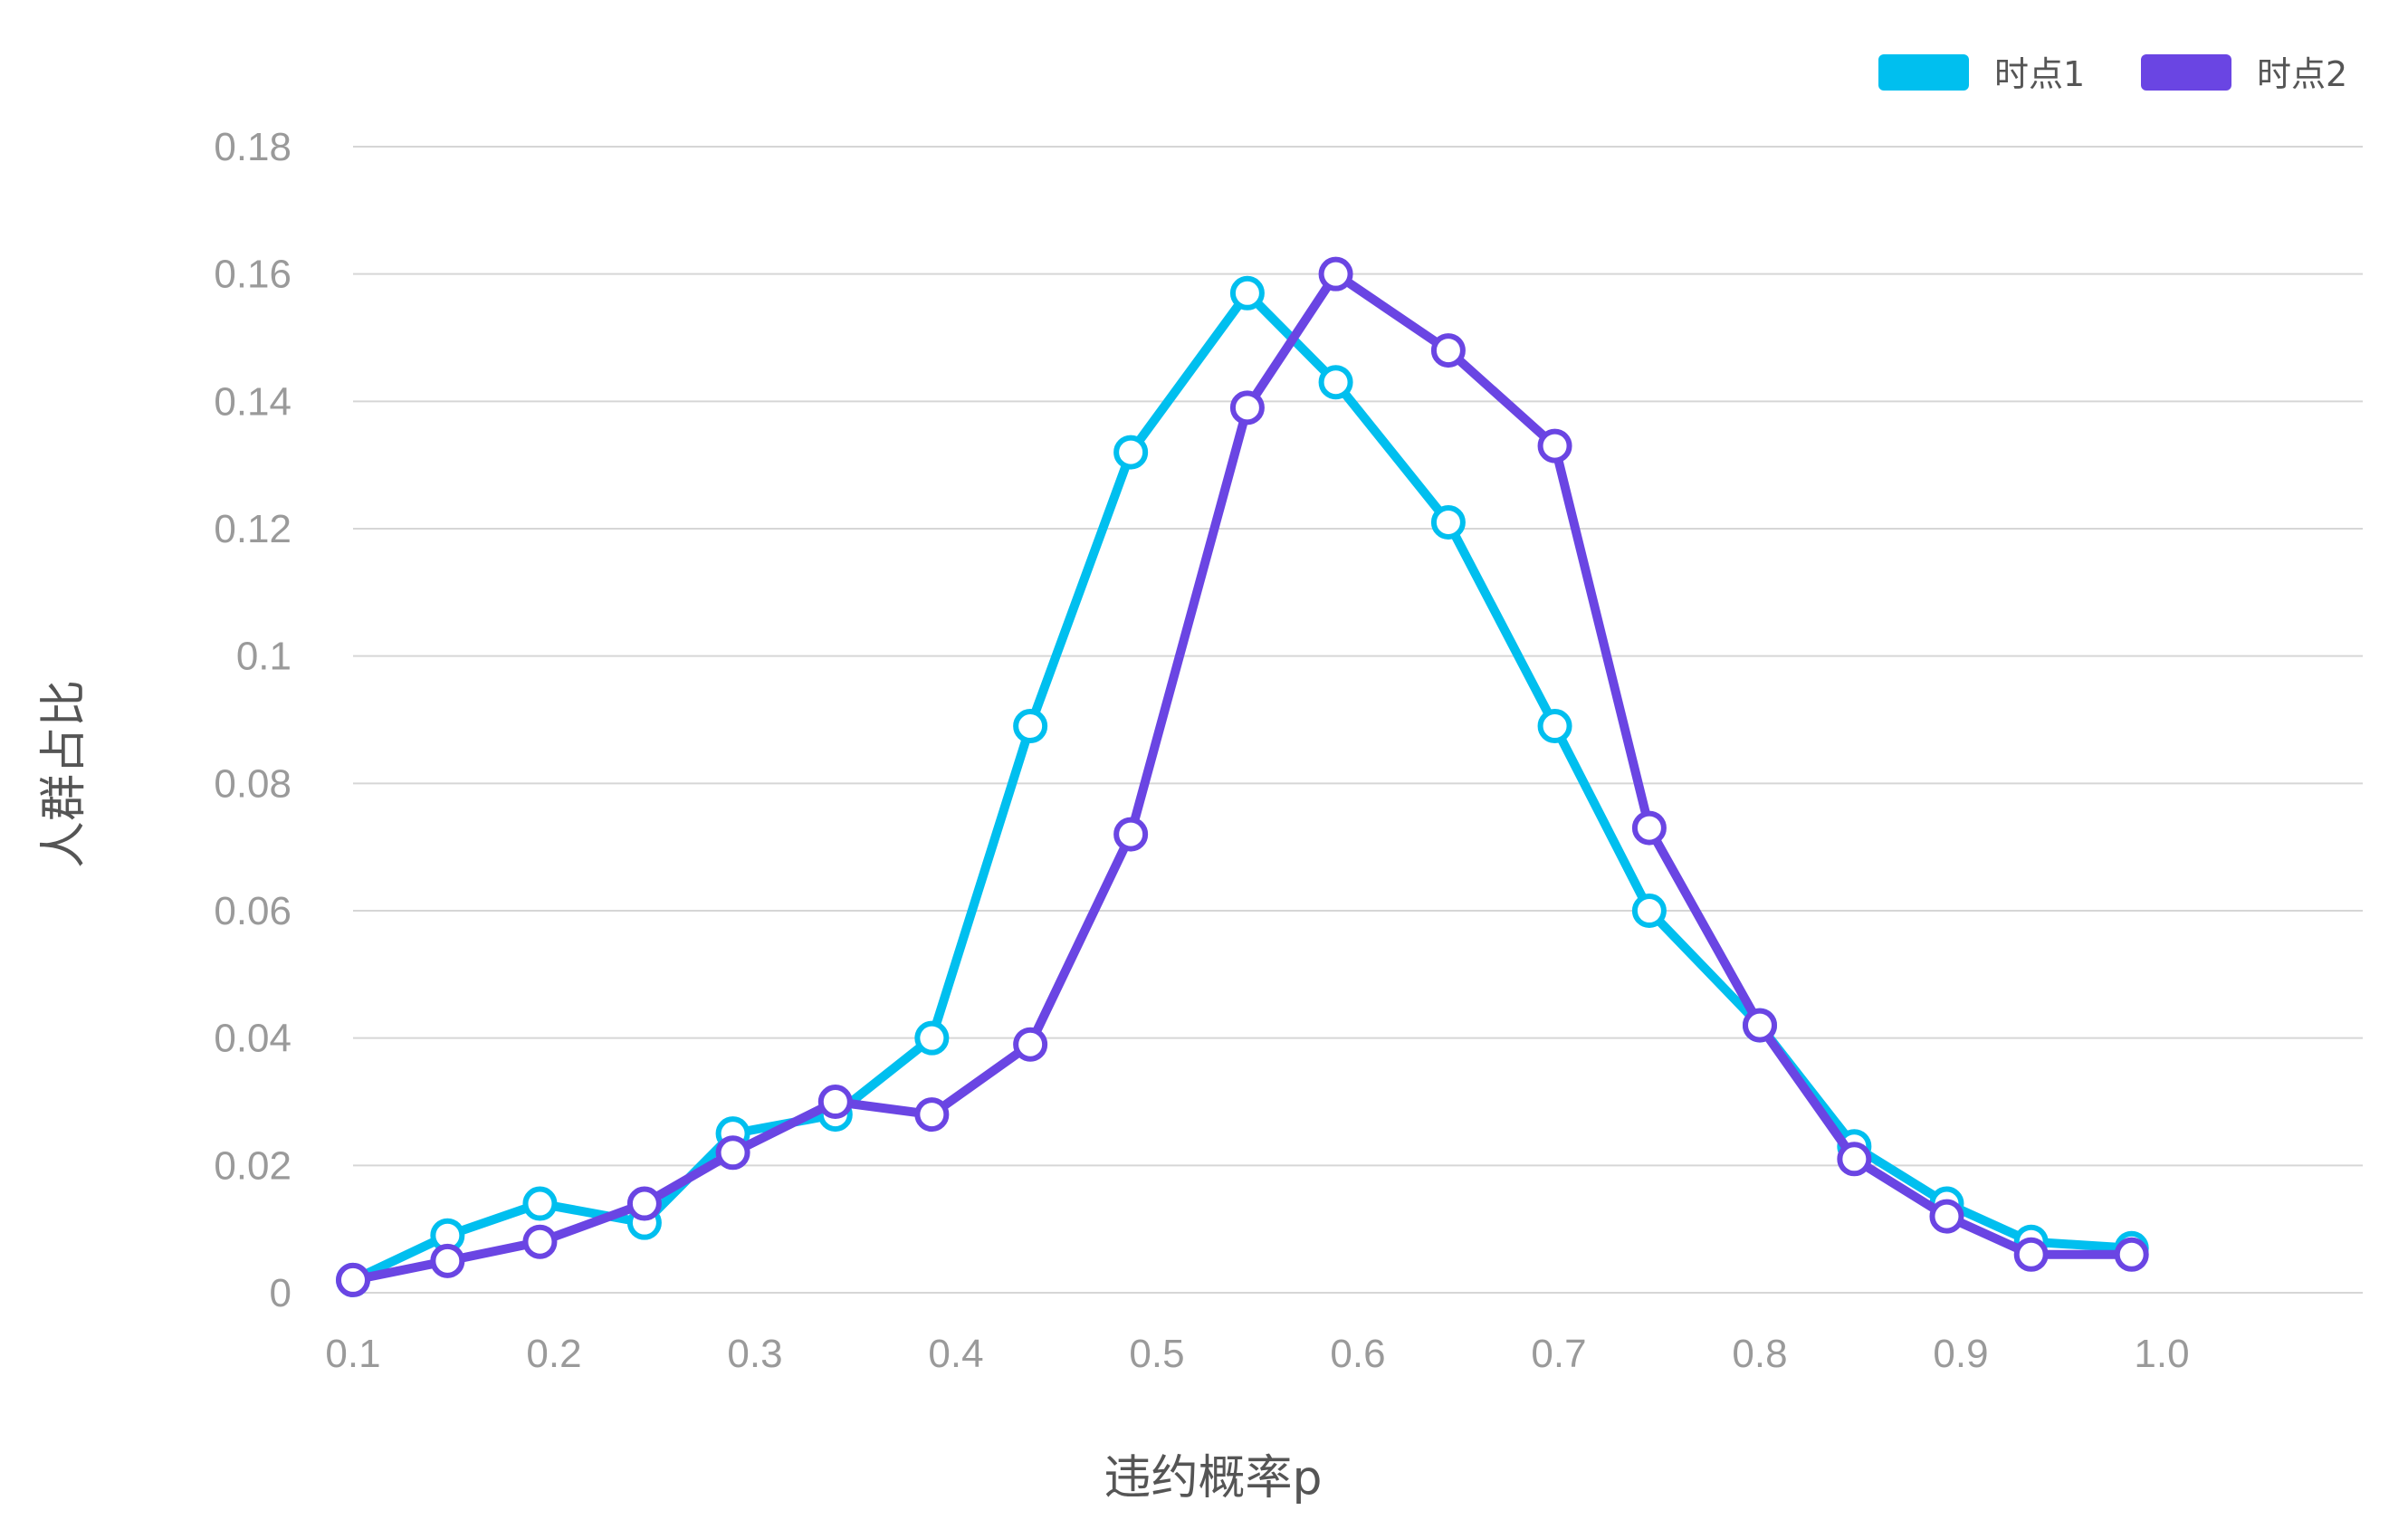  Describe the element at coordinates (253, 1165) in the screenshot. I see `y-tick-label: 0.02` at that location.